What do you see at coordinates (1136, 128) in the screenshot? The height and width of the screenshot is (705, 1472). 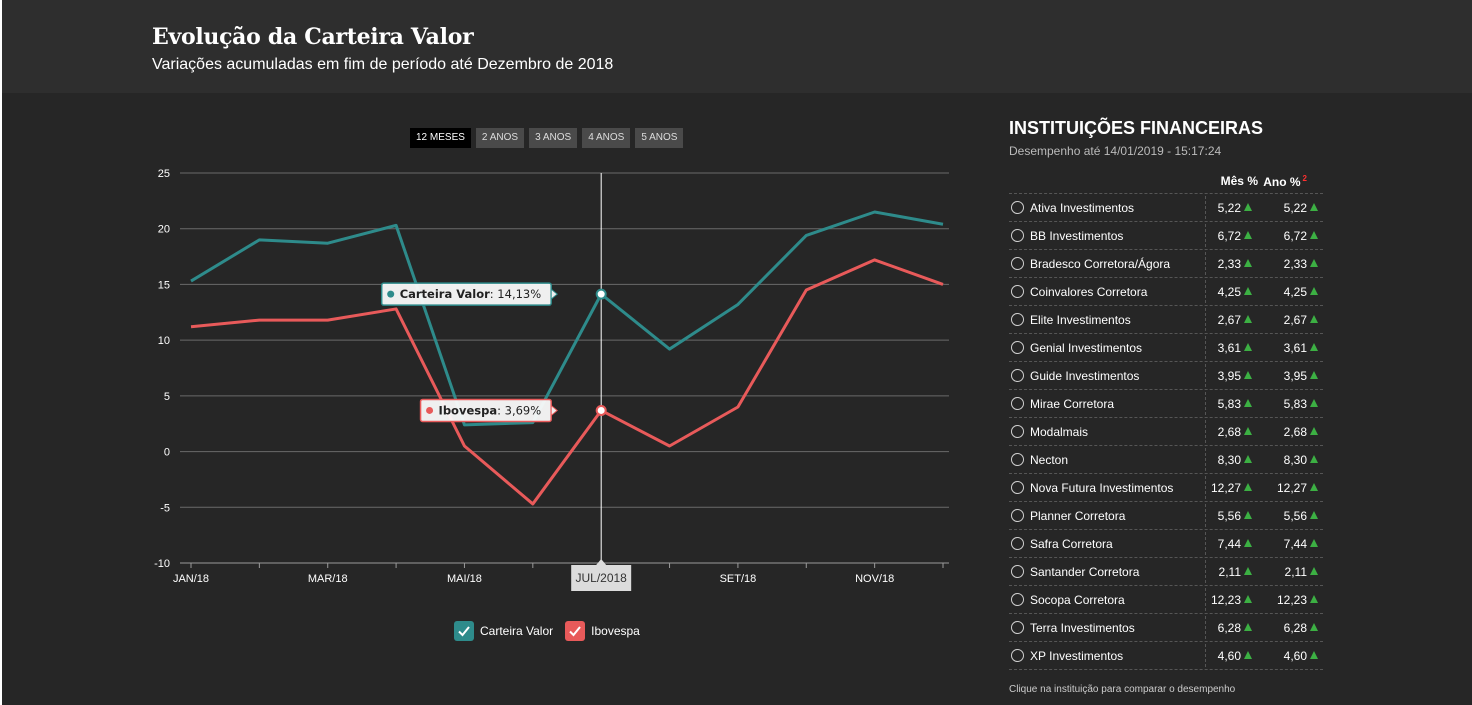 I see `panel-title: INSTITUIÇÕES FINANCEIRAS` at bounding box center [1136, 128].